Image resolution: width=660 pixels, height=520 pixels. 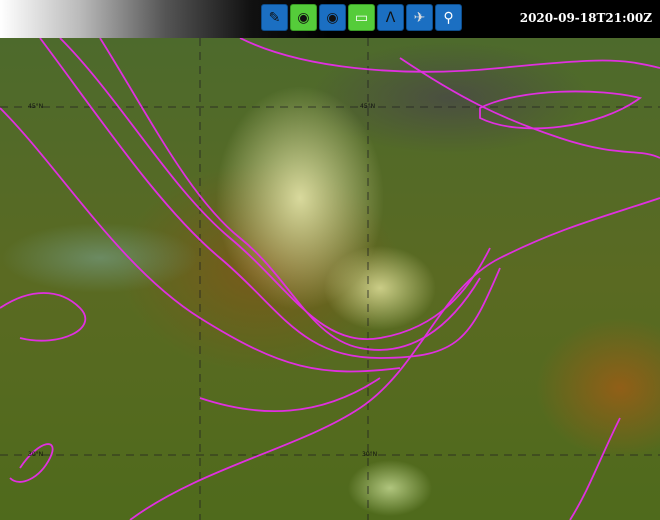 I want to click on layers-button: ▭, so click(x=361, y=17).